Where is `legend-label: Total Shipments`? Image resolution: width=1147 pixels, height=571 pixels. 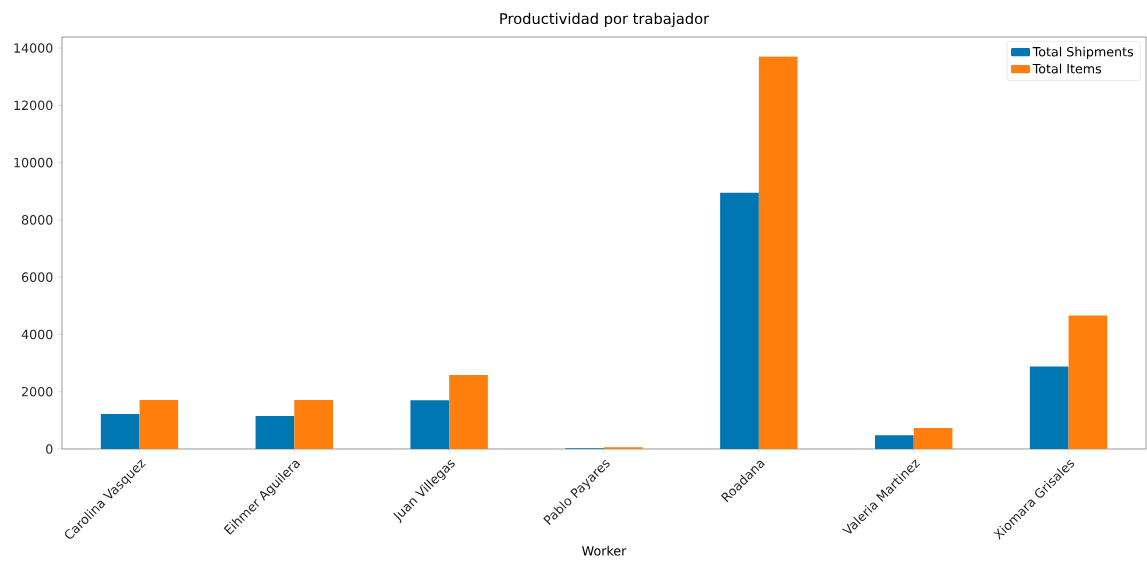
legend-label: Total Shipments is located at coordinates (1083, 52).